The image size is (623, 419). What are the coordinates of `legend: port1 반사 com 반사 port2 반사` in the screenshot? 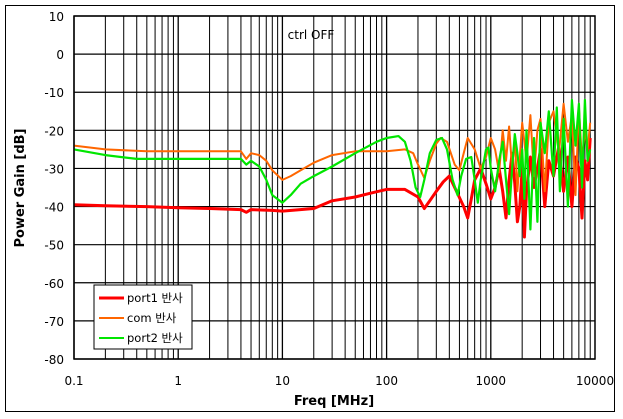 It's located at (143, 317).